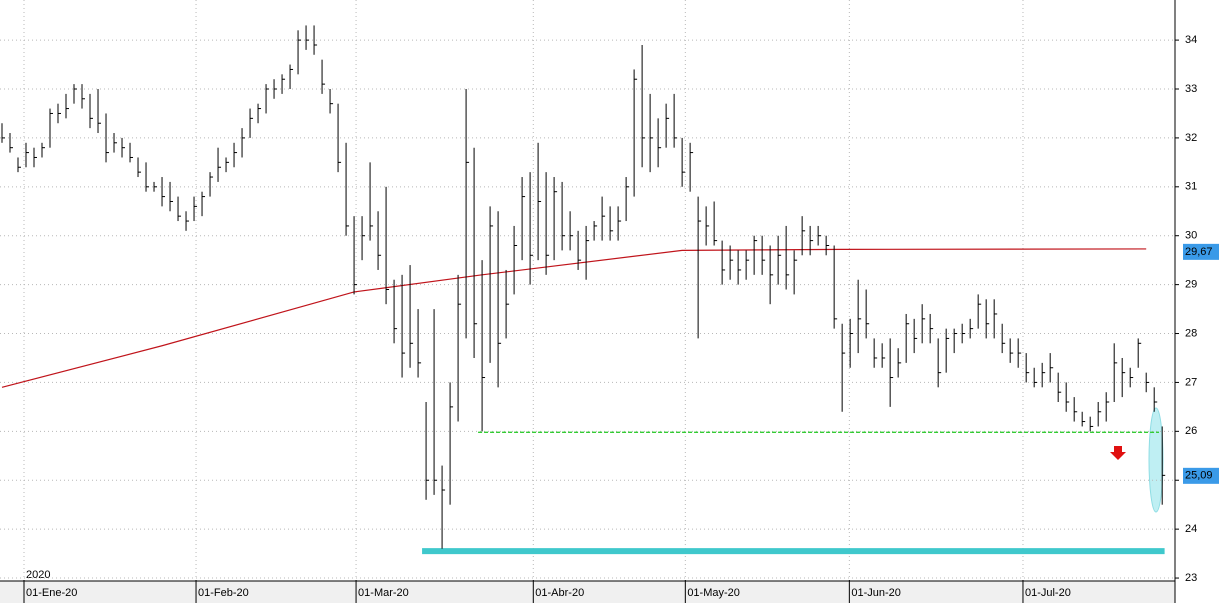 This screenshot has width=1232, height=603. I want to click on x-tick-label: 01-Abr-20, so click(559, 593).